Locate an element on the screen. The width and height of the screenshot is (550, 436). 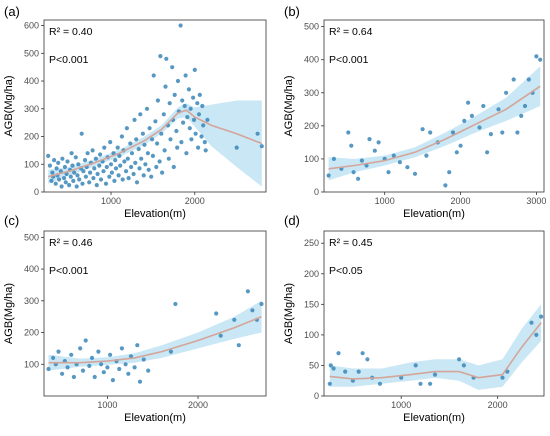
y-axis-title: AGB(Mg/ha) is located at coordinates (9, 105).